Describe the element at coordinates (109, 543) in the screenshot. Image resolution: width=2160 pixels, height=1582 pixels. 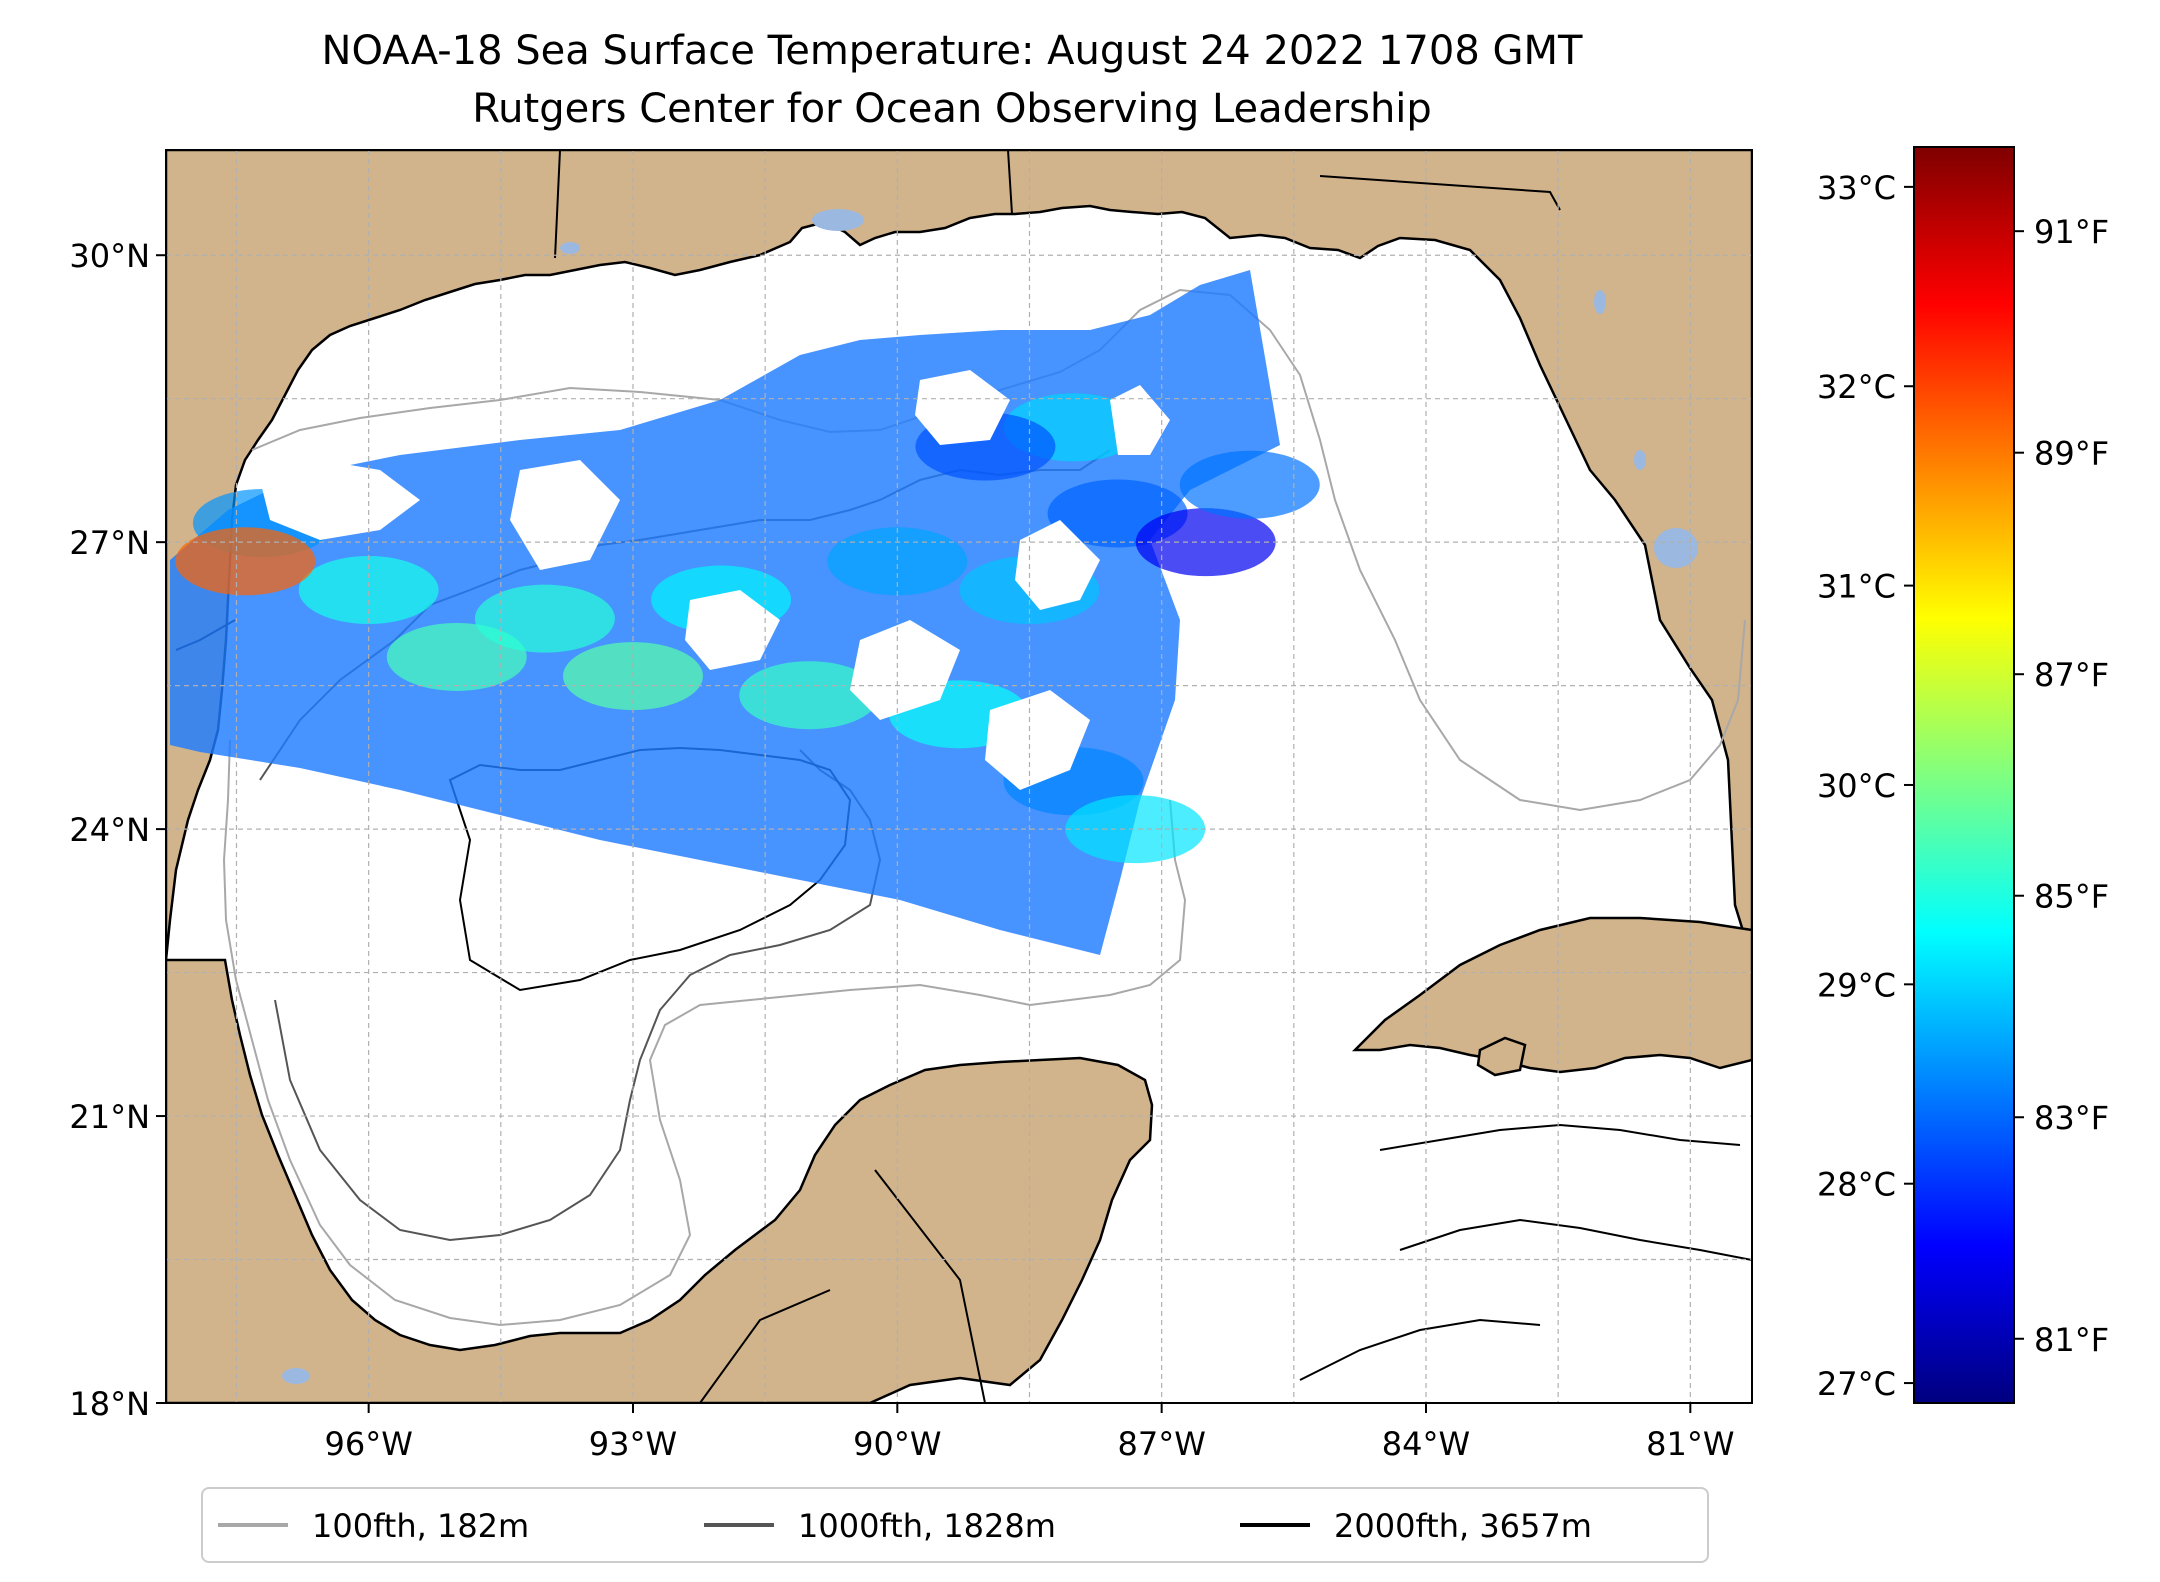
I see `y-tick-label: 27°N` at that location.